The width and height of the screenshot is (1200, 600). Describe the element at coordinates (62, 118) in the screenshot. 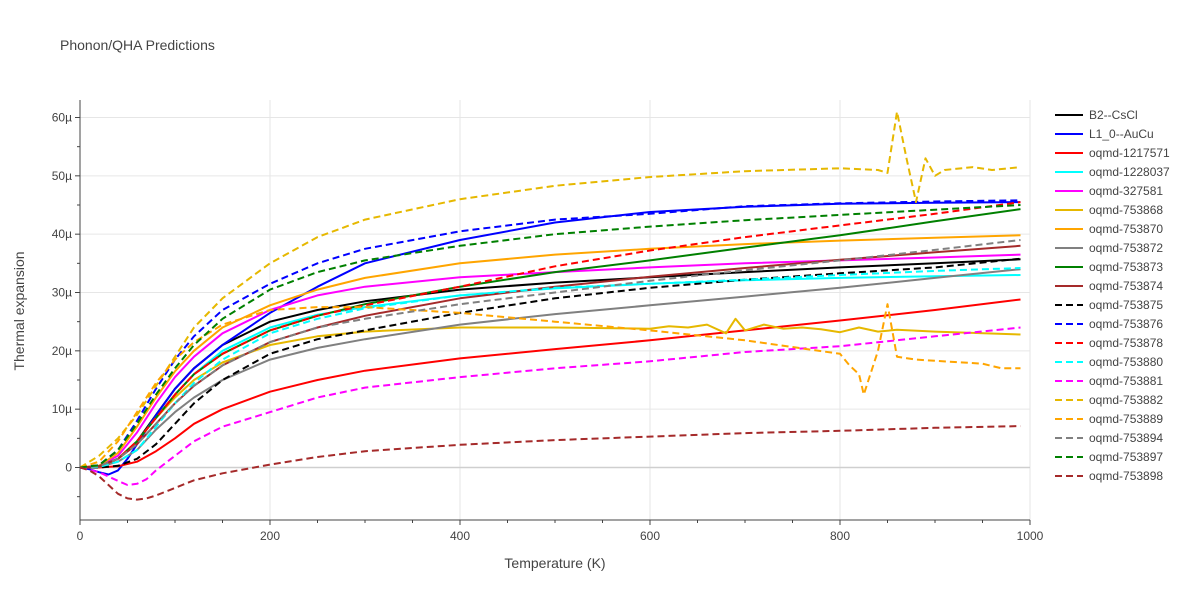

I see `y-tick-label: 60µ` at that location.